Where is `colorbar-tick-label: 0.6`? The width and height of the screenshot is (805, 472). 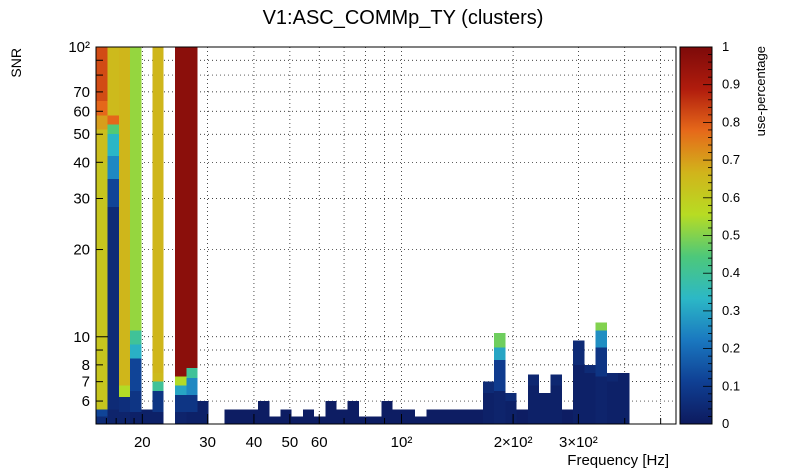
colorbar-tick-label: 0.6 is located at coordinates (731, 197).